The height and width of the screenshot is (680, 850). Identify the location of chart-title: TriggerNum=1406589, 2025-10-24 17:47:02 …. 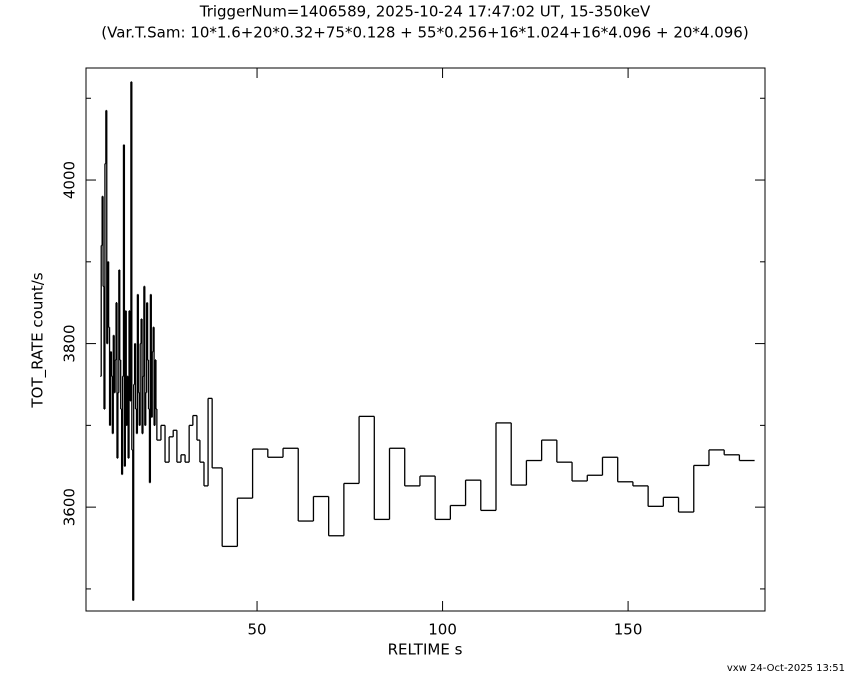
(425, 12).